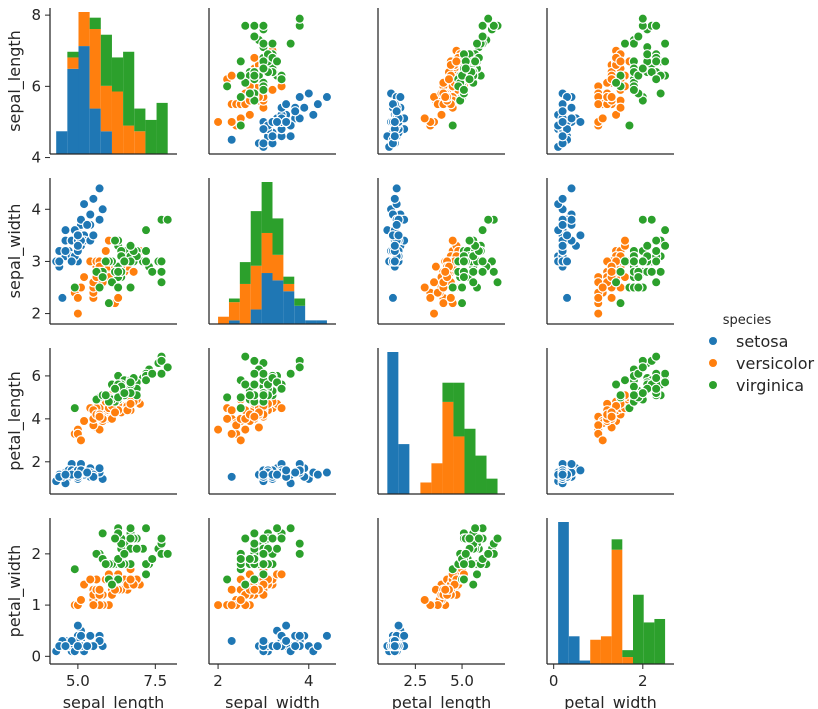  I want to click on panel-sepal_width-vs-sepal_width, so click(272, 251).